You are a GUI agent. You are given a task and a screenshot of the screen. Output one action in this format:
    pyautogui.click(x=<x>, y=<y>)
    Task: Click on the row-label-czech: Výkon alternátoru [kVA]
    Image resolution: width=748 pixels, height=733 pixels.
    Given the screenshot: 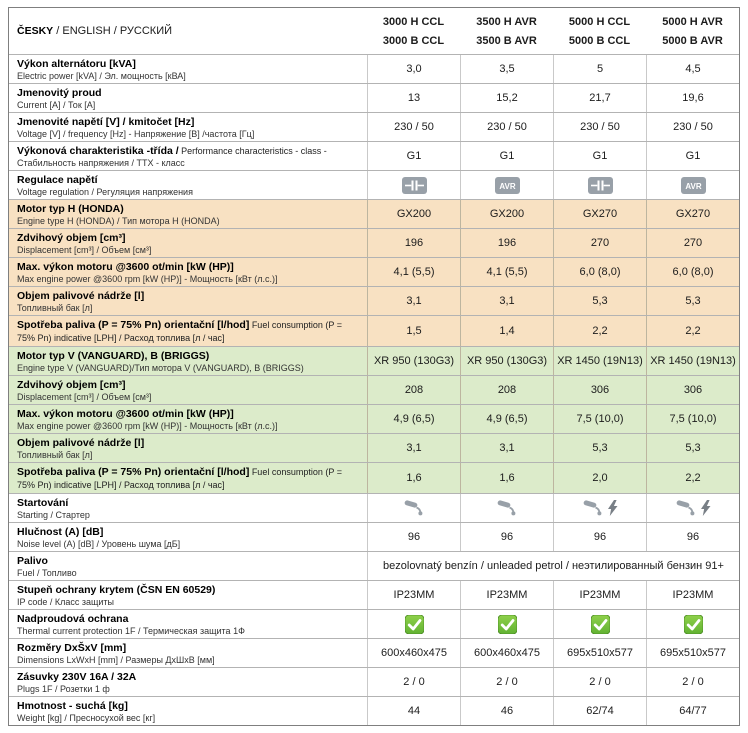 What is the action you would take?
    pyautogui.click(x=76, y=64)
    